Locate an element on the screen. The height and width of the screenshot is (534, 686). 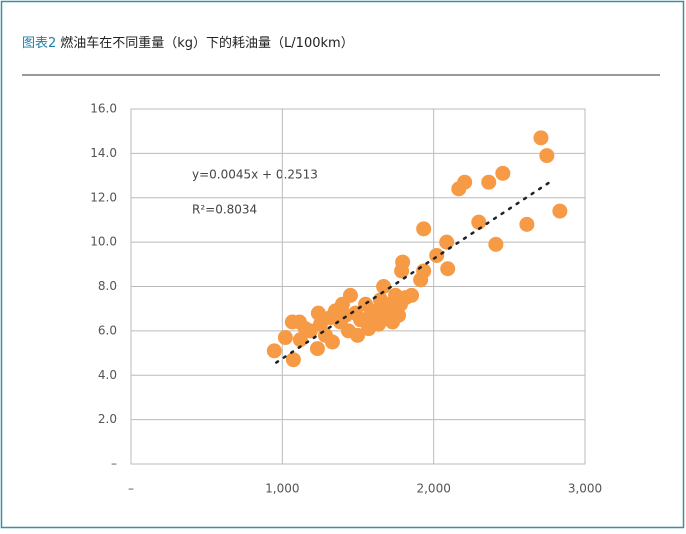
y-tick-label: 12.0 is located at coordinates (103, 197).